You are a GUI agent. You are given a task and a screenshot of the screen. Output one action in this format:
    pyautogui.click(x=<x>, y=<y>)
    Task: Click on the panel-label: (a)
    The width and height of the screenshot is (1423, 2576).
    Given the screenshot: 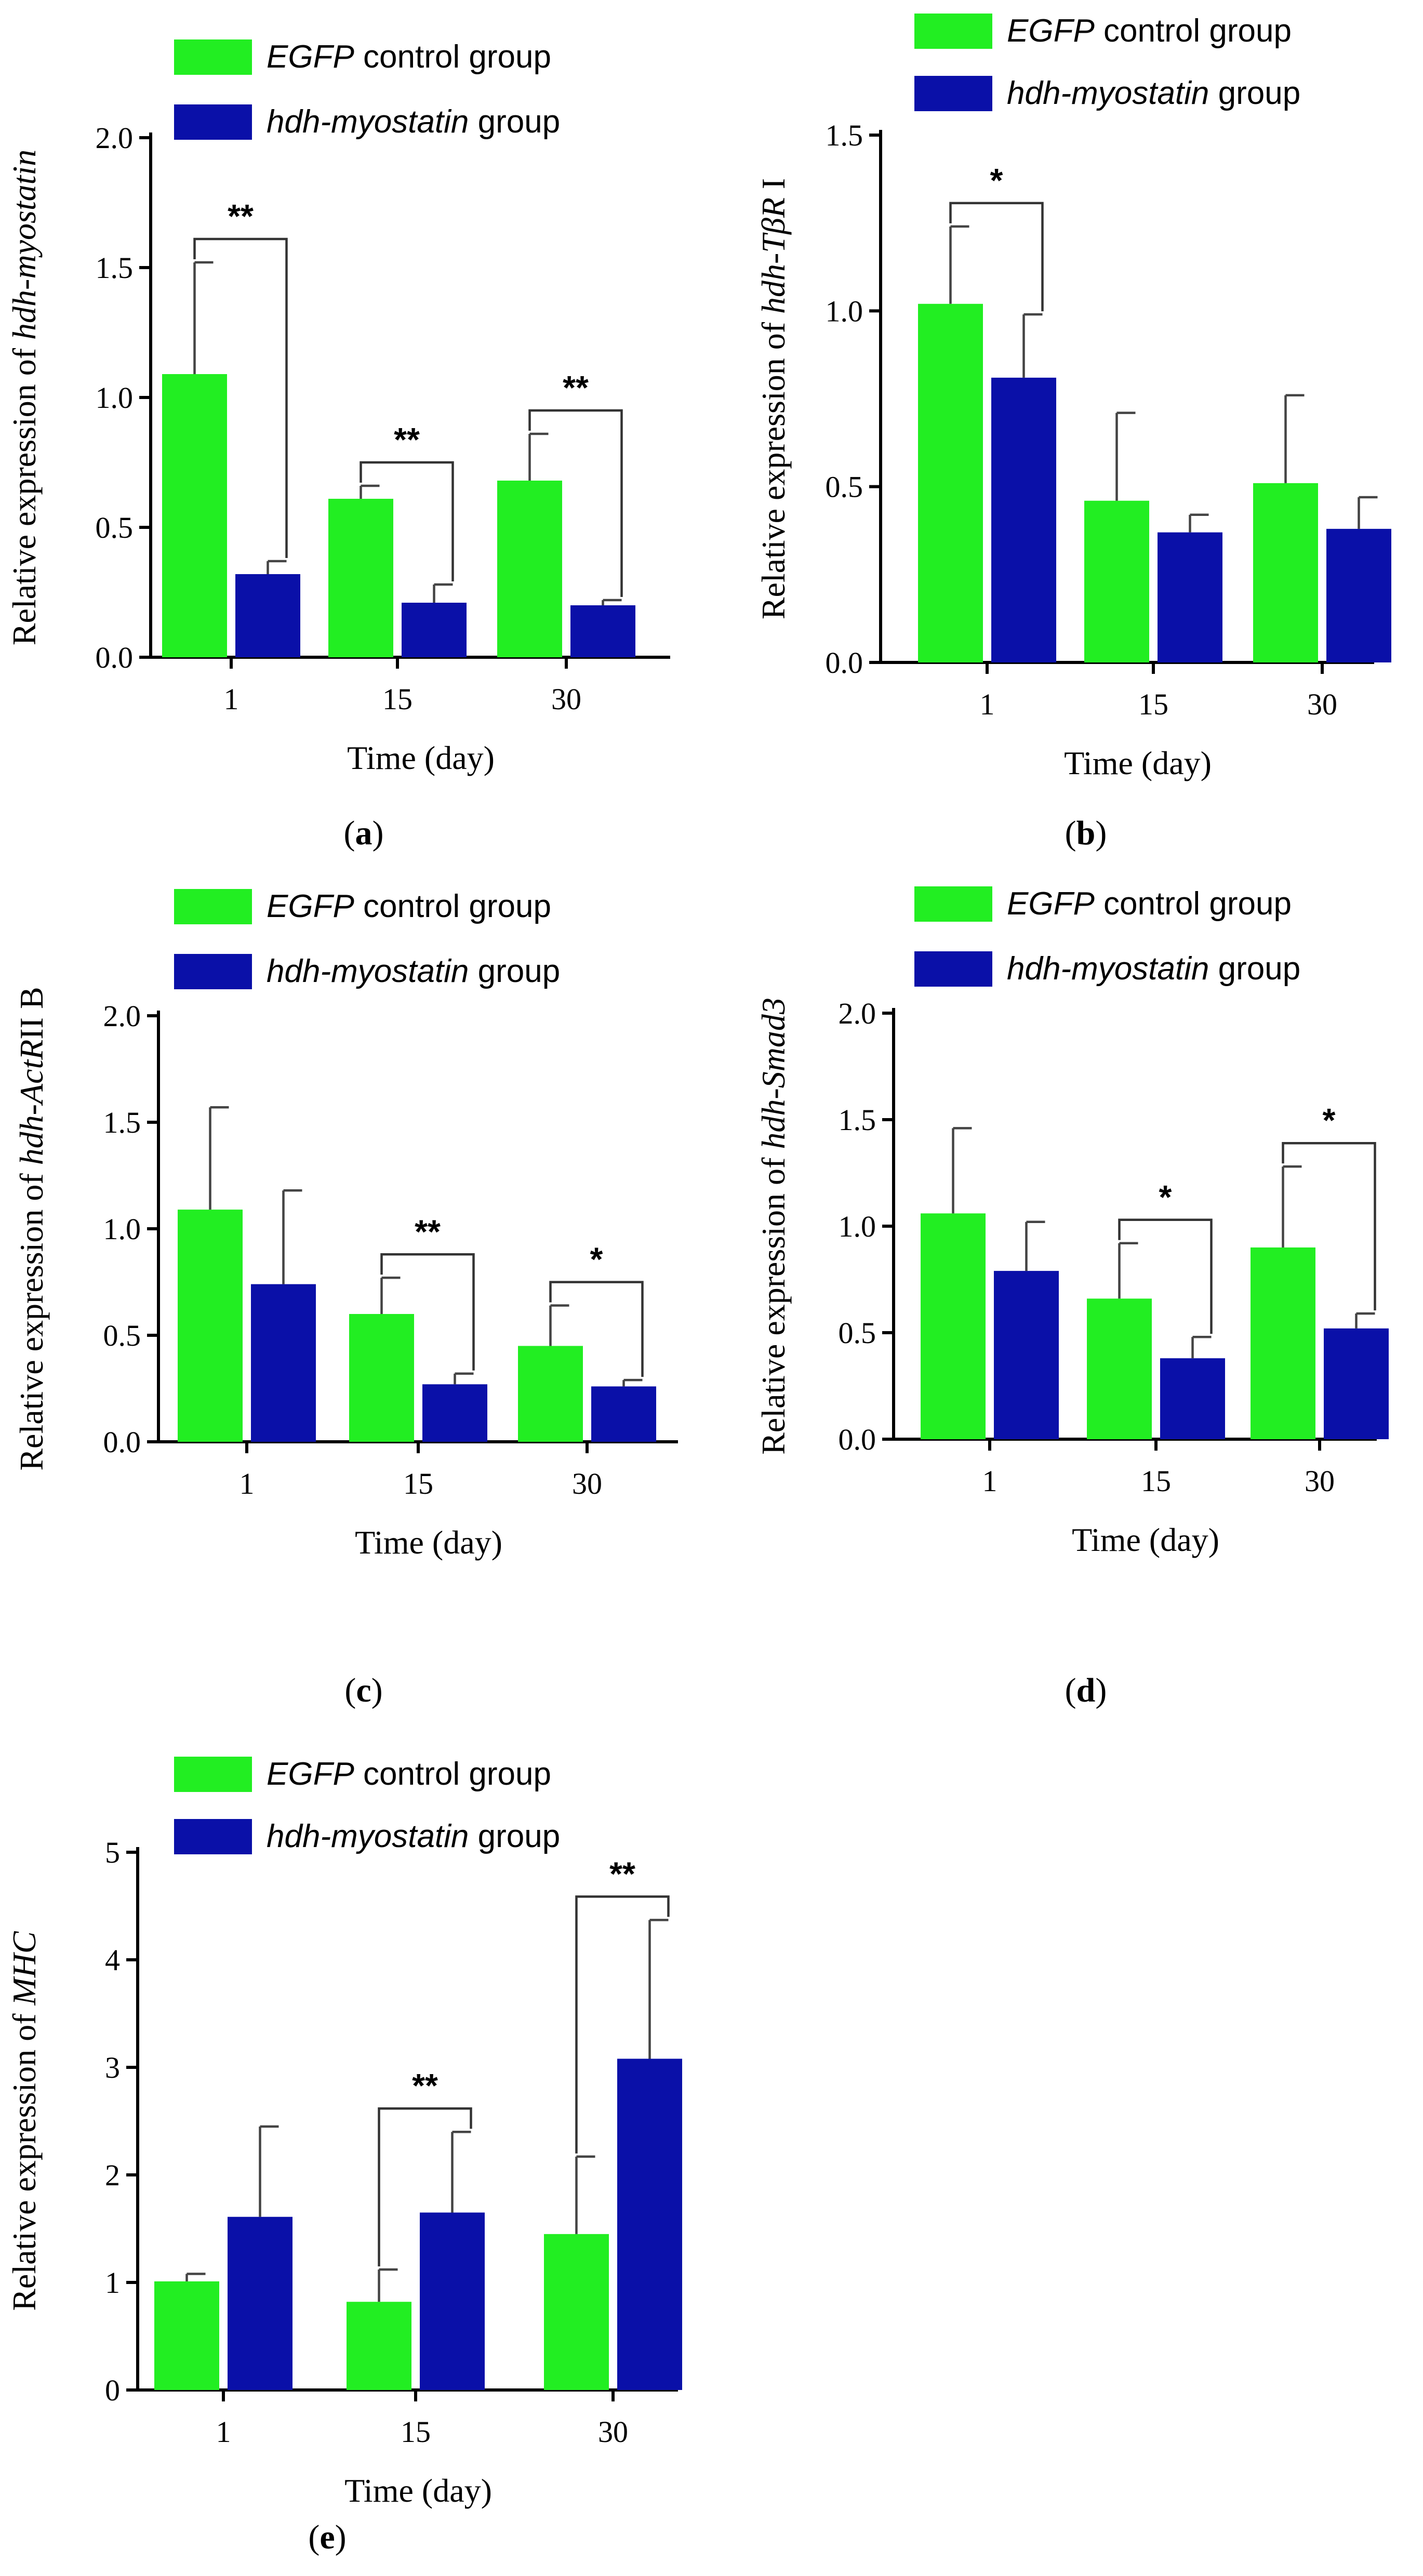 What is the action you would take?
    pyautogui.click(x=364, y=833)
    